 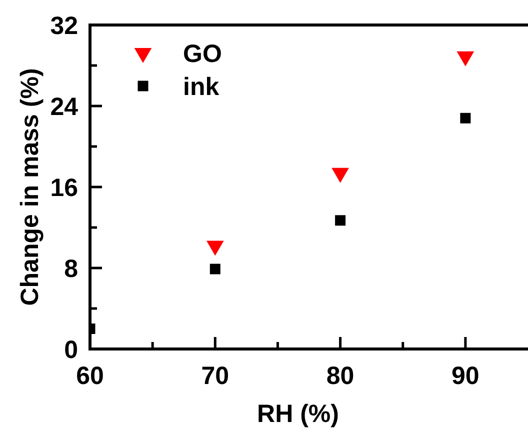 I want to click on x-tick-label: 60, so click(x=90, y=376).